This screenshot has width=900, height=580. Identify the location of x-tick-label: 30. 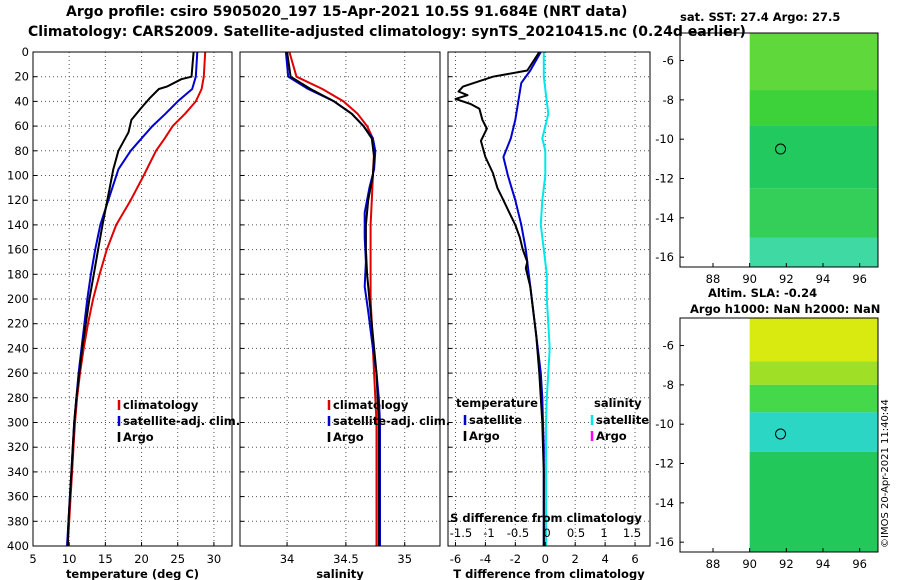
(214, 559).